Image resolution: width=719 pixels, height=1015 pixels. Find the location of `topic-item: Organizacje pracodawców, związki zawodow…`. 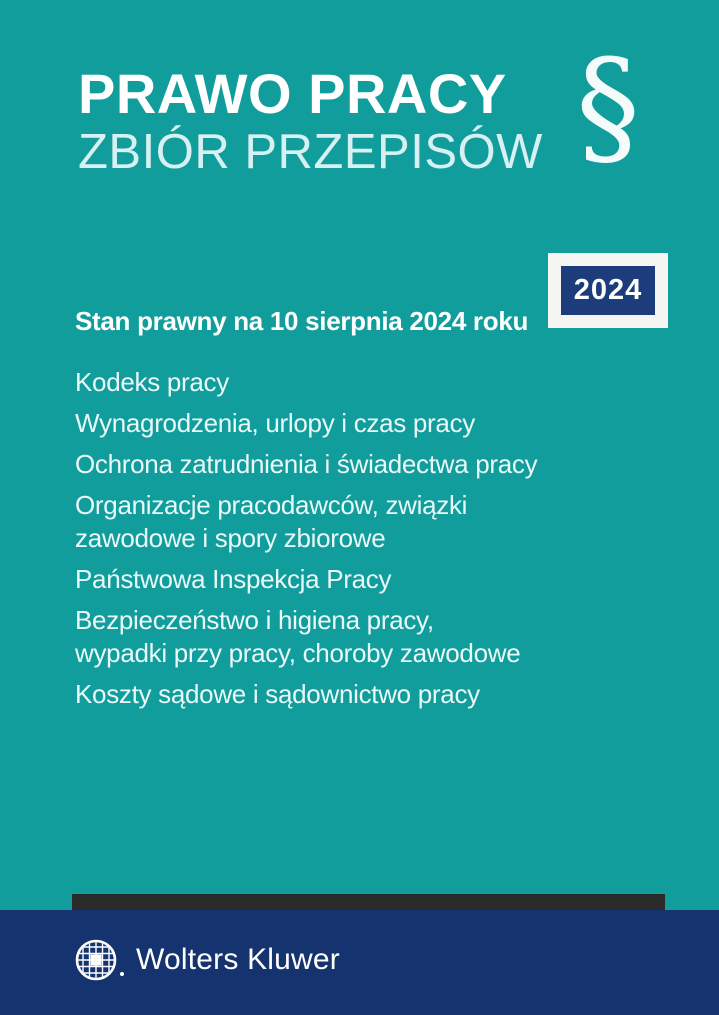

topic-item: Organizacje pracodawców, związki zawodow… is located at coordinates (271, 521).